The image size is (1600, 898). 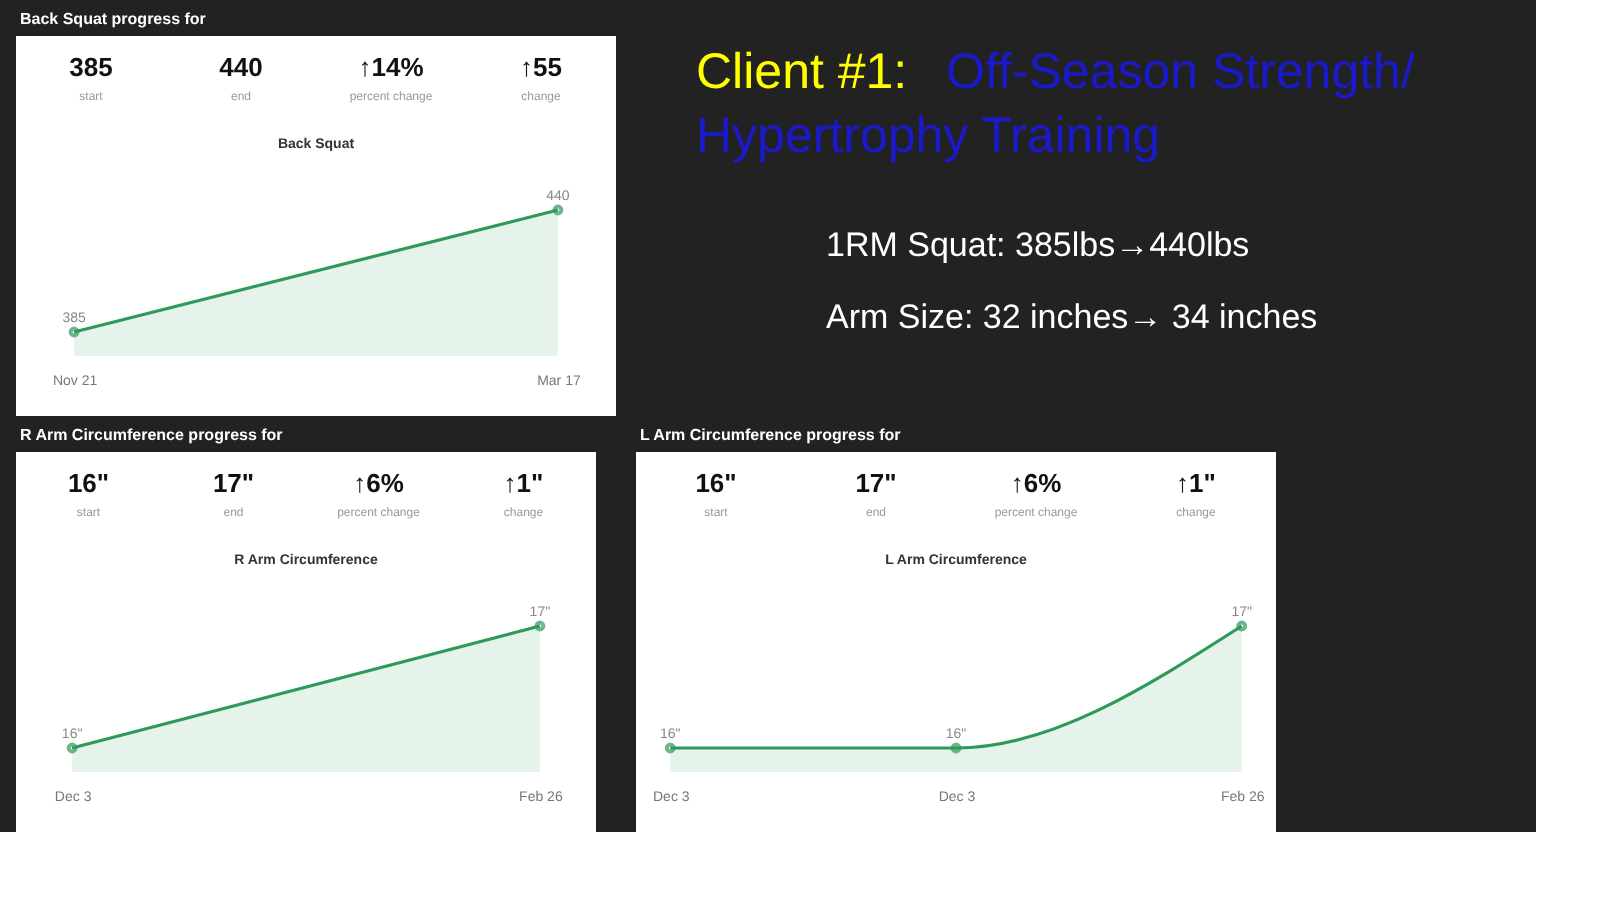 I want to click on text: Hypertrophy Training, so click(x=928, y=136).